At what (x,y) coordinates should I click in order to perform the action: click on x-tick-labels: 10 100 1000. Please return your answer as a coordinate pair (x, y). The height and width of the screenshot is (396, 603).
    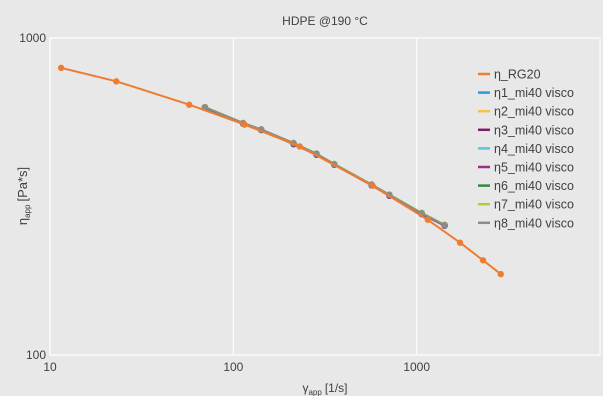
    Looking at the image, I should click on (236, 367).